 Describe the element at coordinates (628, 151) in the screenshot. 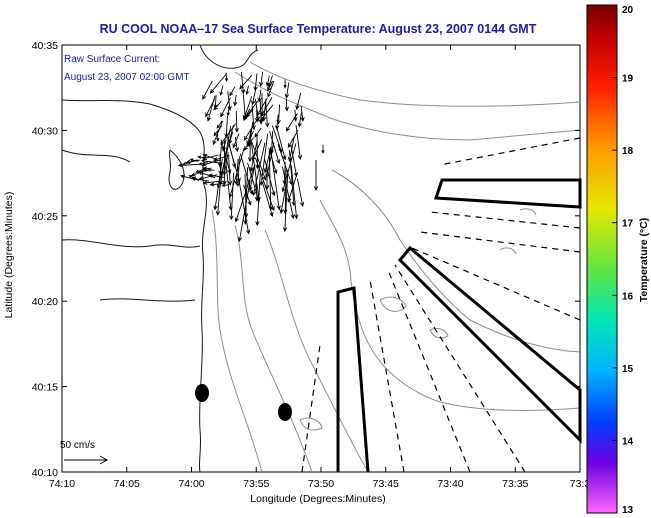

I see `colorbar-tick-label: 18` at that location.